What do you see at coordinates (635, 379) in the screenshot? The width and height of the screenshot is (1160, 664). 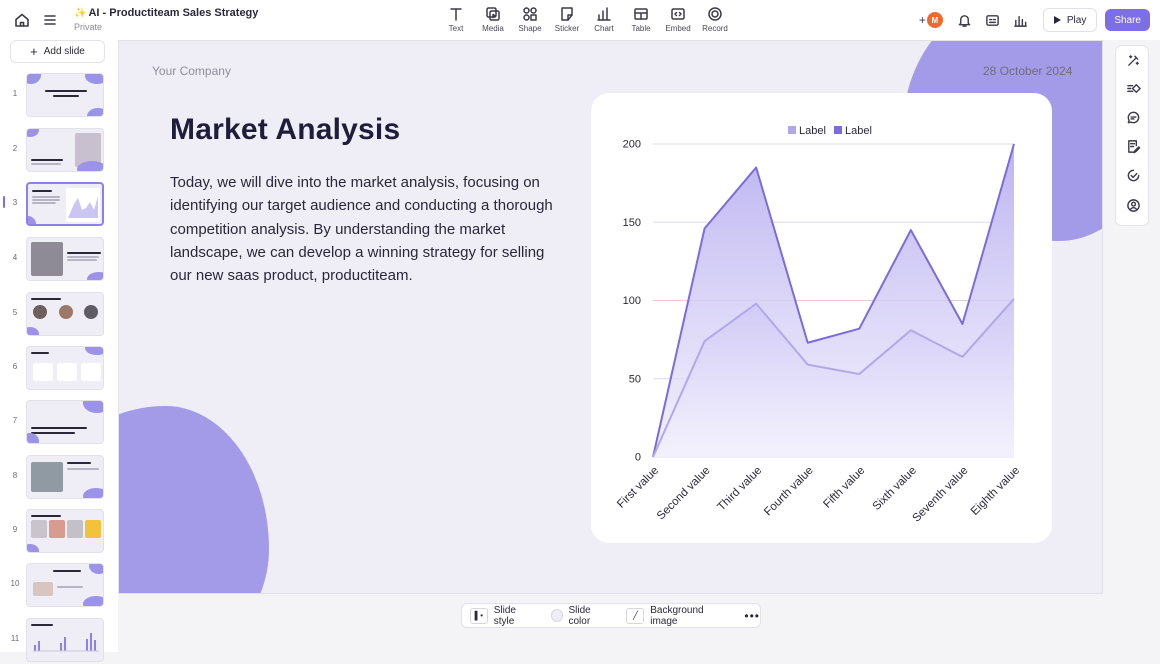 I see `y-tick-label: 50` at bounding box center [635, 379].